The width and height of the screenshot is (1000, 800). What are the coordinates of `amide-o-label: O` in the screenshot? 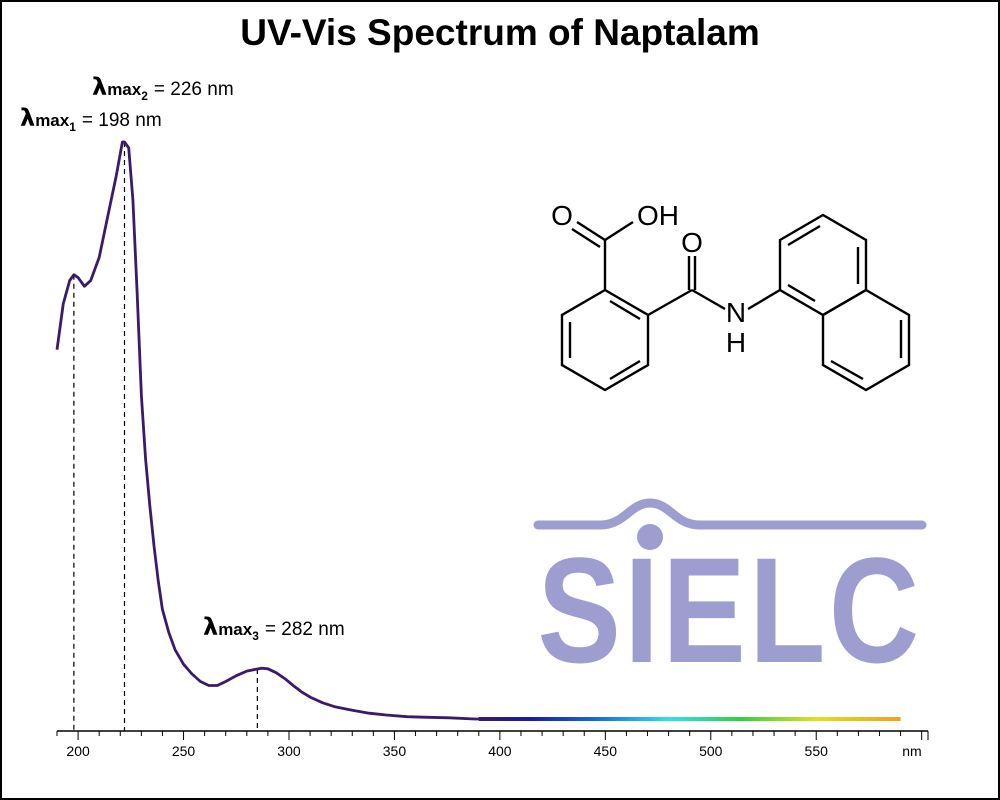 It's located at (692, 242).